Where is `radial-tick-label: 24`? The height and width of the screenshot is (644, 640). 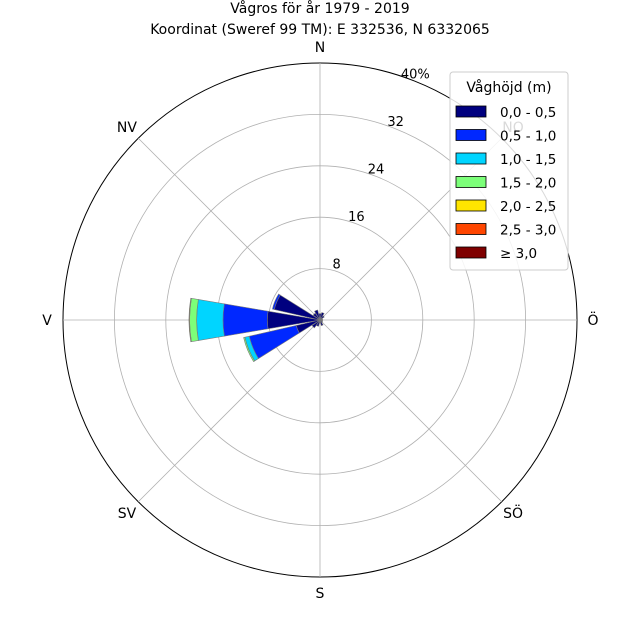 radial-tick-label: 24 is located at coordinates (376, 170).